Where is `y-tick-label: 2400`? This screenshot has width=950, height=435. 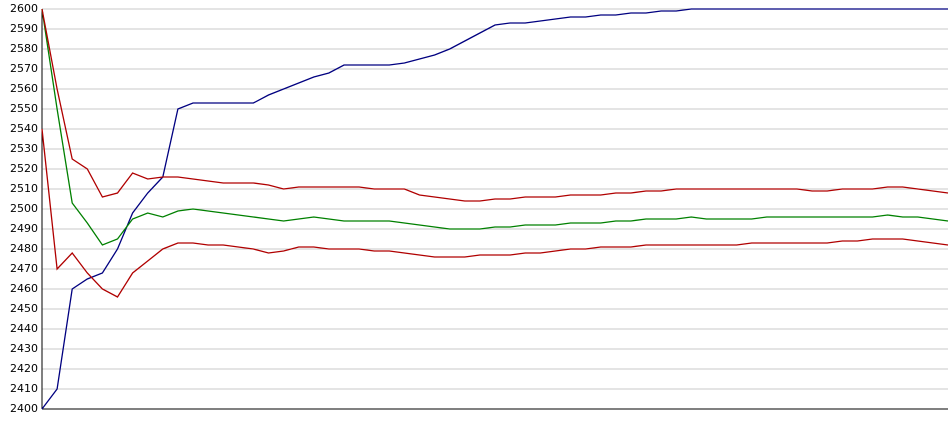
y-tick-label: 2400 is located at coordinates (24, 408).